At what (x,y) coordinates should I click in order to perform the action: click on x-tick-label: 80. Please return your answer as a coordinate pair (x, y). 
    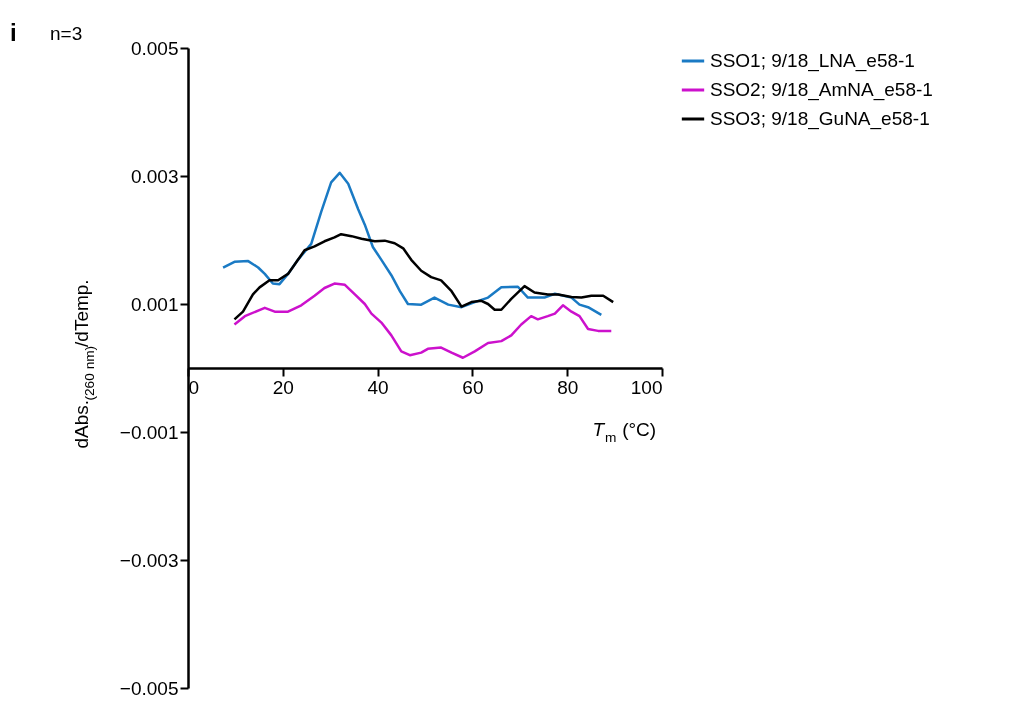
    Looking at the image, I should click on (568, 387).